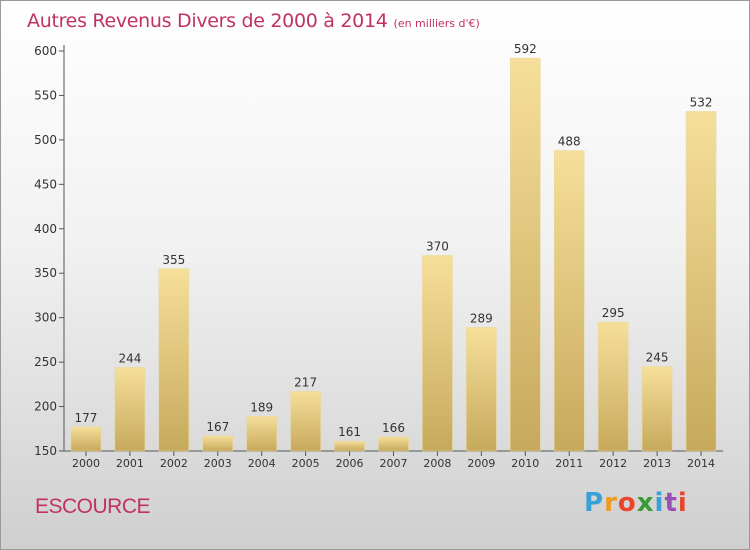 The height and width of the screenshot is (550, 750). What do you see at coordinates (45, 451) in the screenshot?
I see `y-tick-label: 150` at bounding box center [45, 451].